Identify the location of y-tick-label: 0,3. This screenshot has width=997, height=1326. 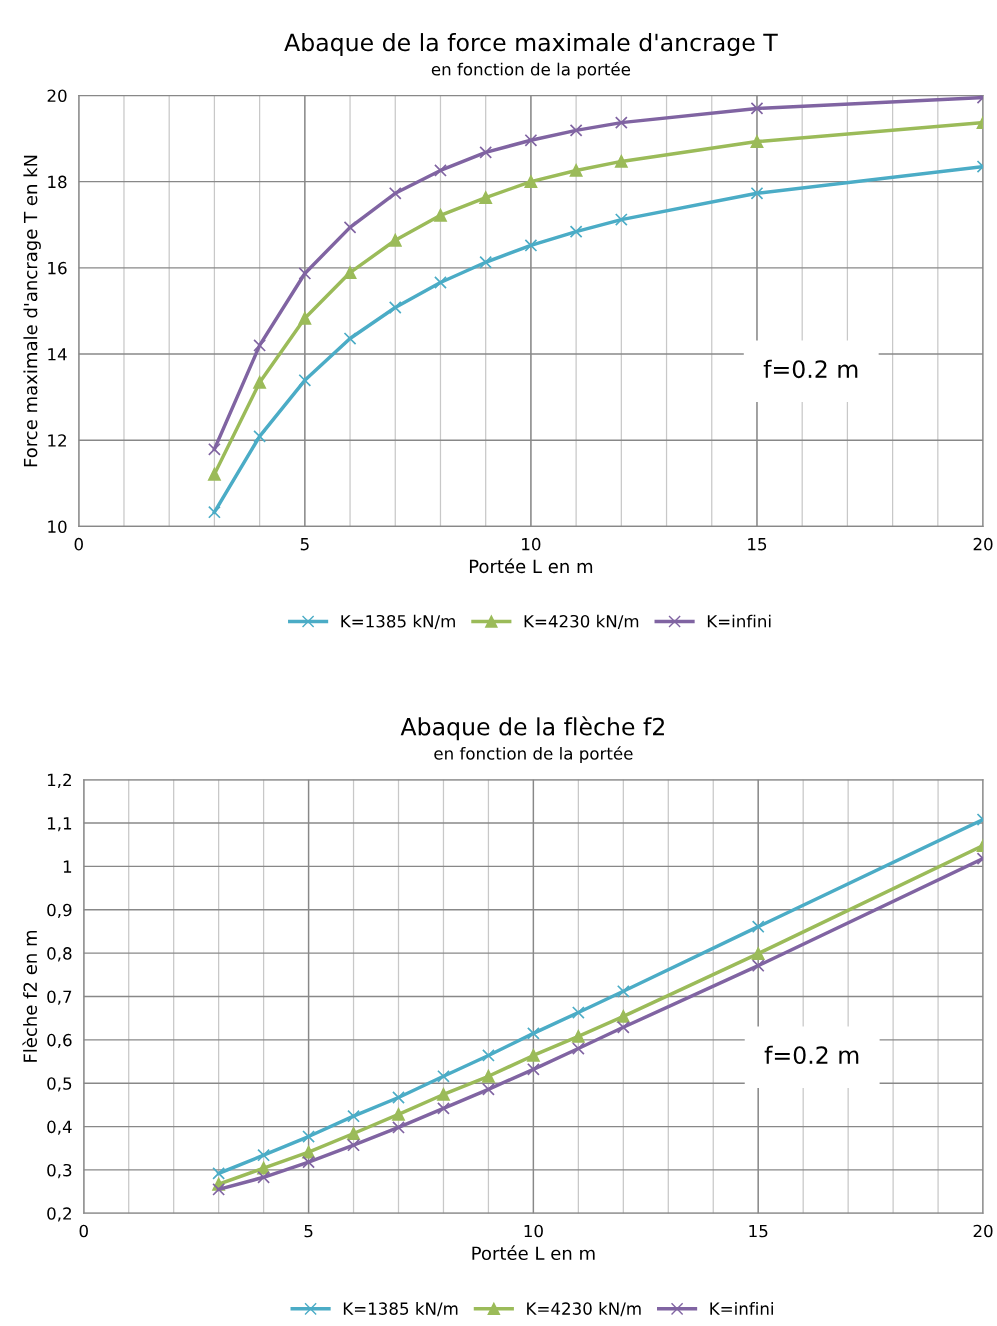
(59, 1171).